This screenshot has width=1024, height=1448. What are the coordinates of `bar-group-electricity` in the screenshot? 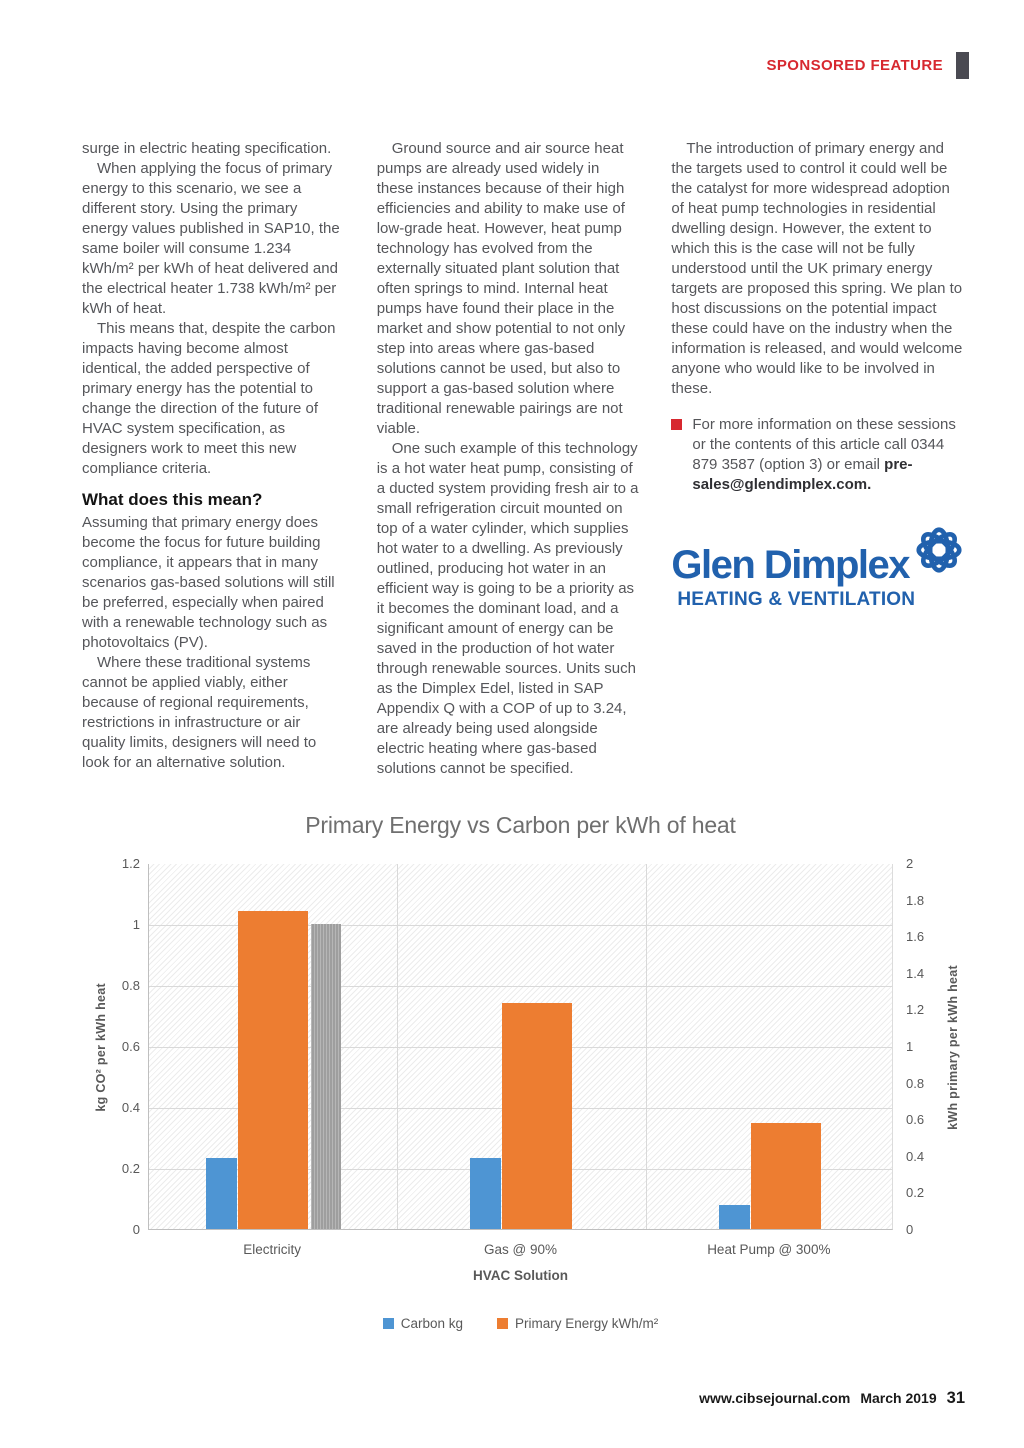 It's located at (273, 1070).